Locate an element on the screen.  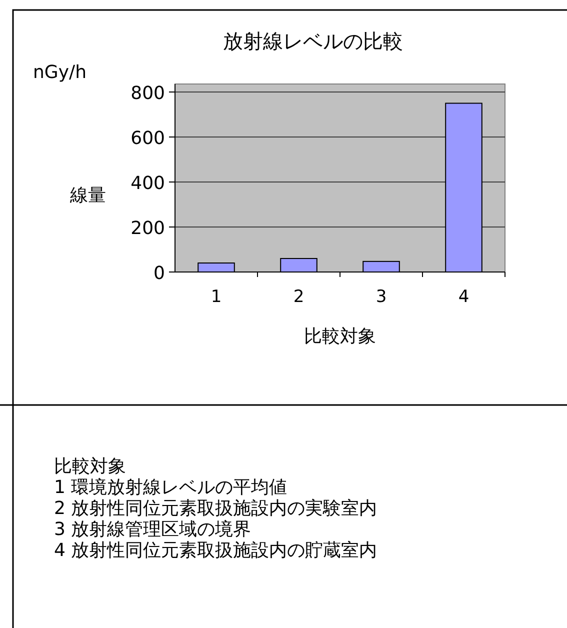
text: 4 放射性同位元素取扱施設内の貯蔵室内 is located at coordinates (216, 550).